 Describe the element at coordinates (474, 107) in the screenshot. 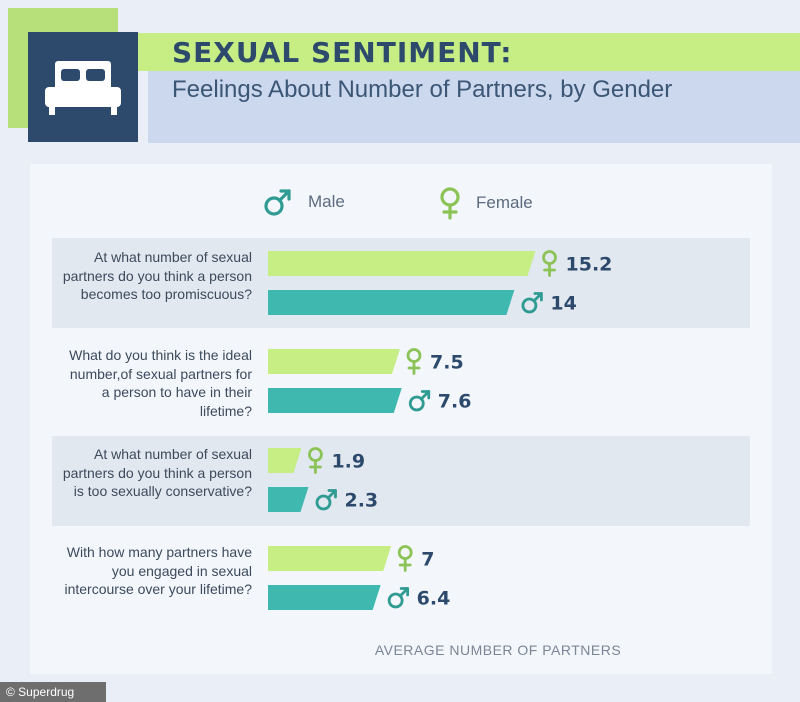

I see `subtitle-band` at that location.